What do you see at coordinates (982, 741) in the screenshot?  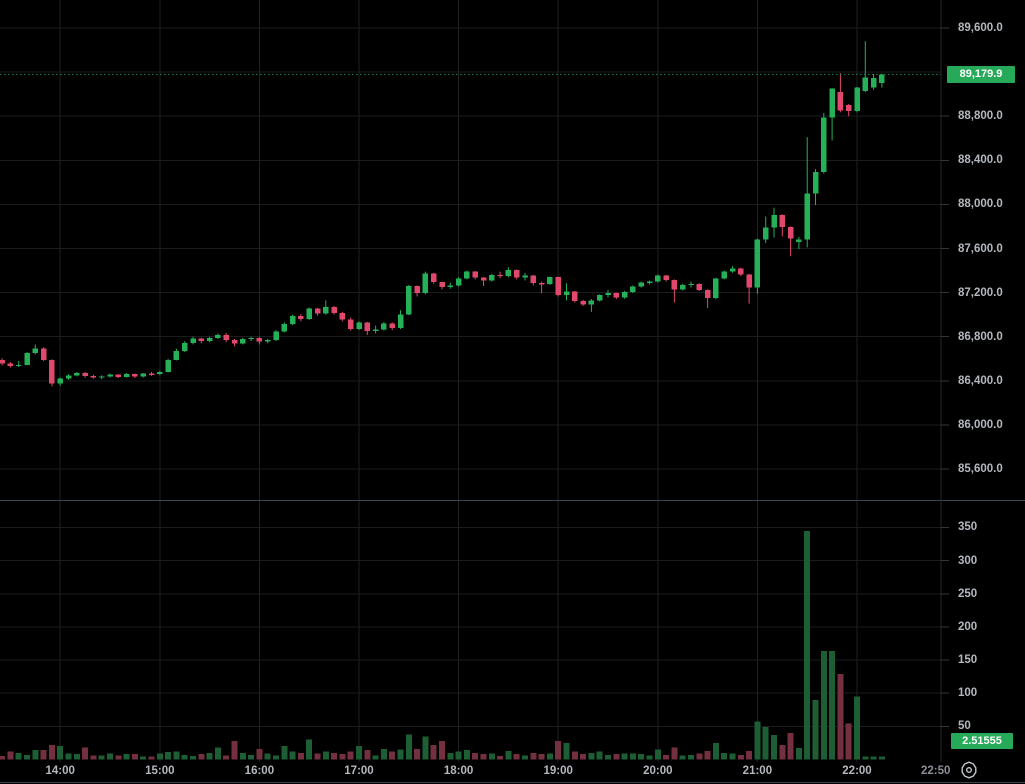 I see `last-volume-badge: 2.51555` at bounding box center [982, 741].